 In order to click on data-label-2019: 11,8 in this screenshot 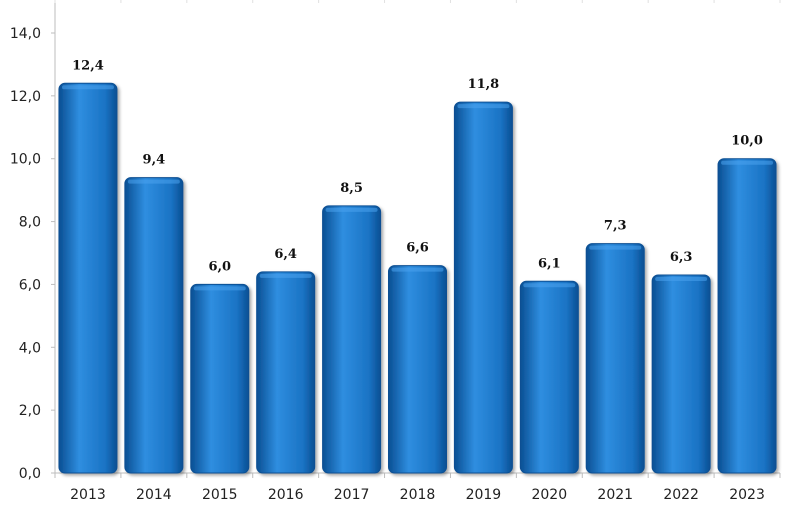, I will do `click(484, 84)`.